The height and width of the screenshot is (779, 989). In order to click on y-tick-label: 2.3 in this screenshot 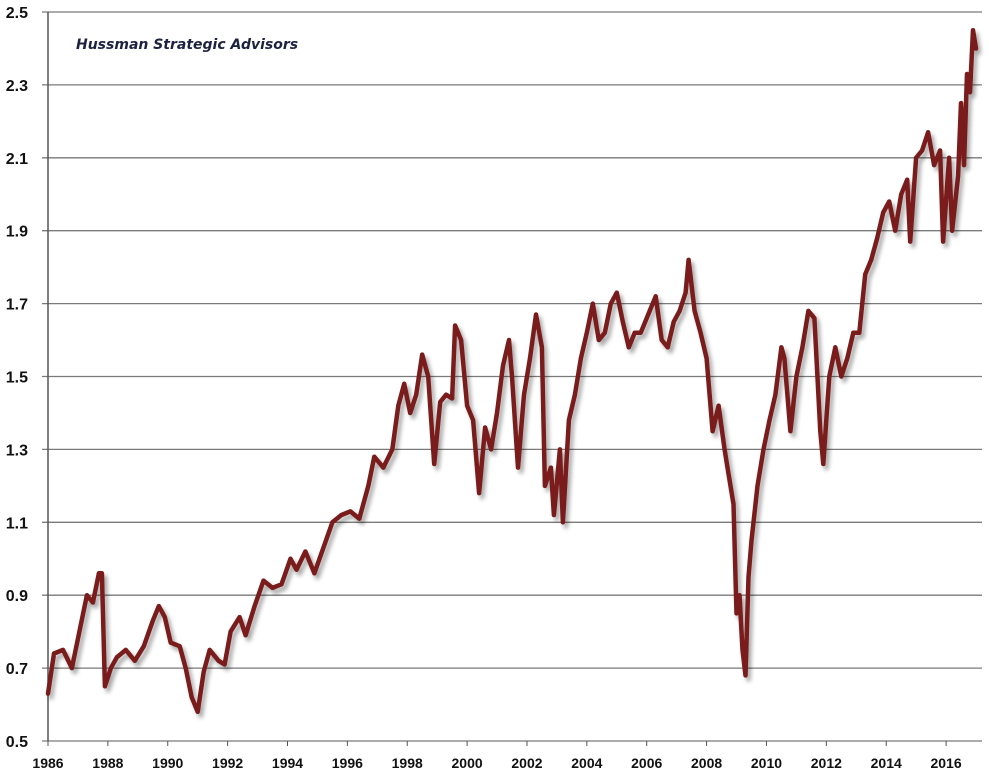, I will do `click(17, 86)`.